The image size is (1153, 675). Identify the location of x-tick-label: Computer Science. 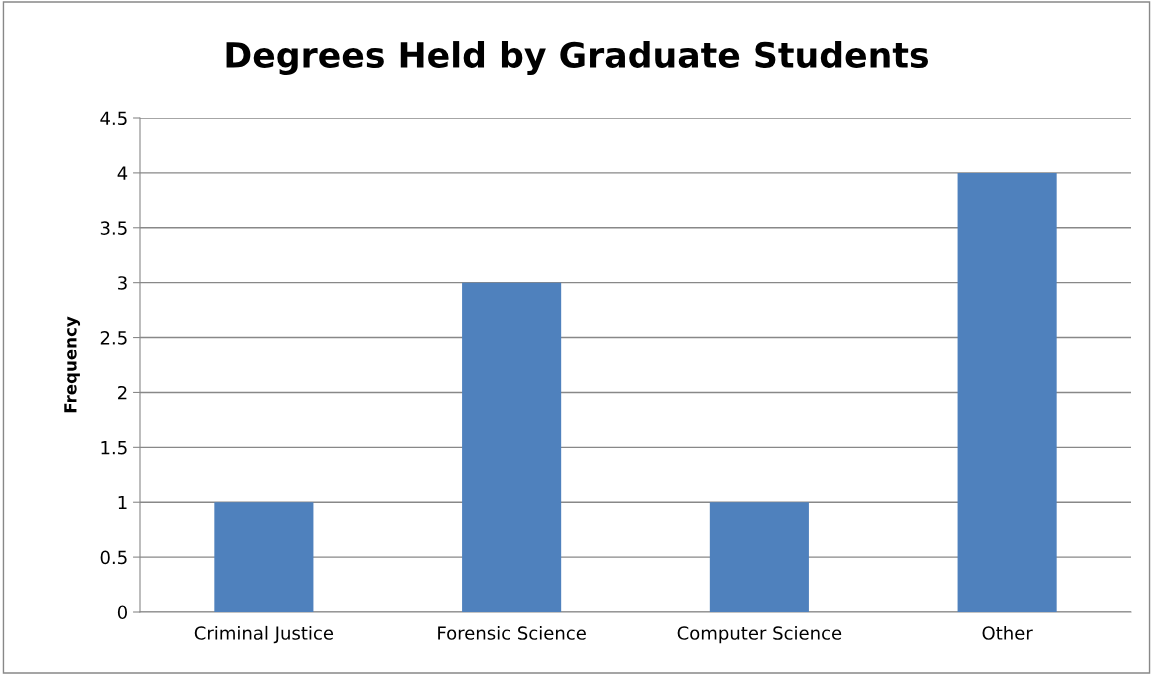
(759, 634).